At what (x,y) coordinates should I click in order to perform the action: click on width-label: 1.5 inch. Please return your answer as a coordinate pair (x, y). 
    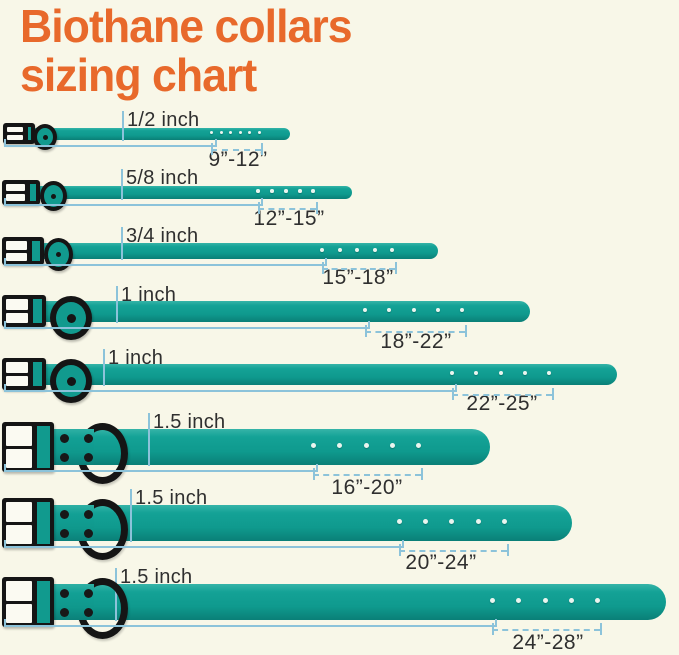
    Looking at the image, I should click on (171, 498).